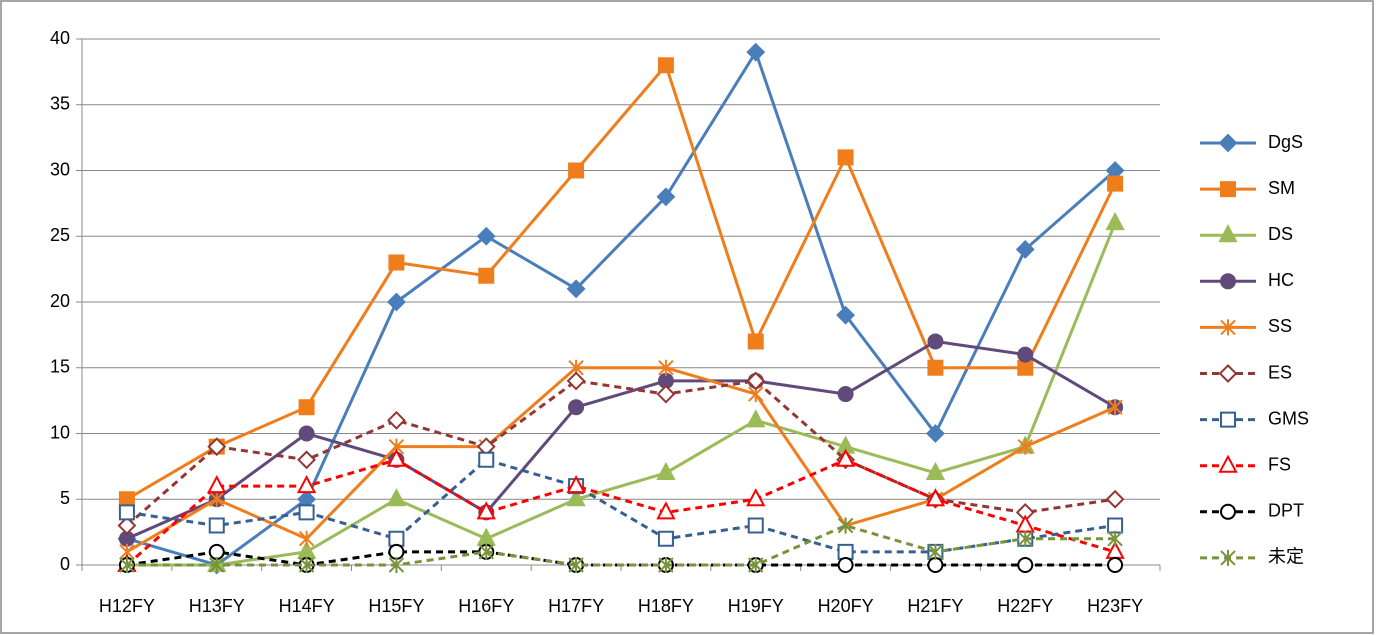 The height and width of the screenshot is (635, 1376). Describe the element at coordinates (60, 169) in the screenshot. I see `y-tick-label: 30` at that location.